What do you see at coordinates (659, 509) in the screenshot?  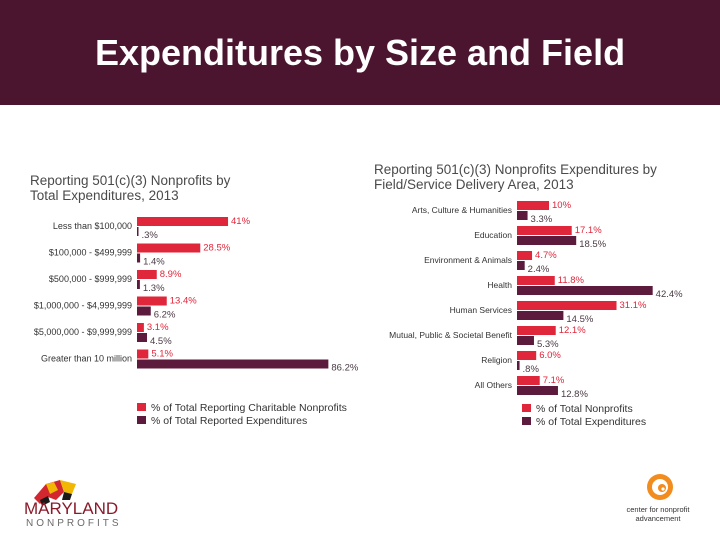 I see `logo-center-text-1: center for nonprofit` at bounding box center [659, 509].